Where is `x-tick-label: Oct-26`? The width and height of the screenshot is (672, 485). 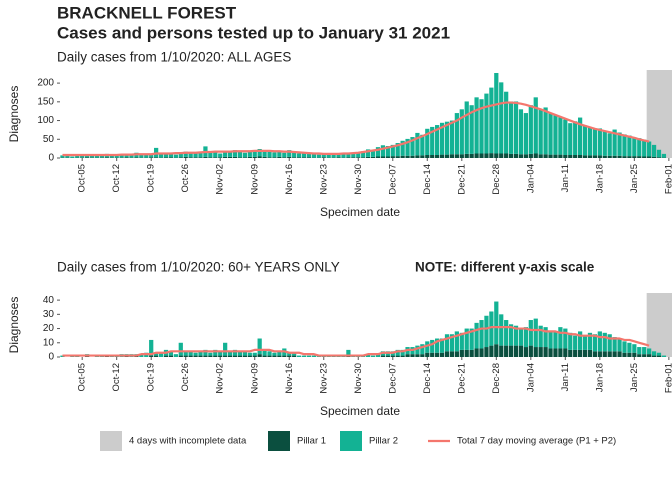 x-tick-label: Oct-26 is located at coordinates (185, 178).